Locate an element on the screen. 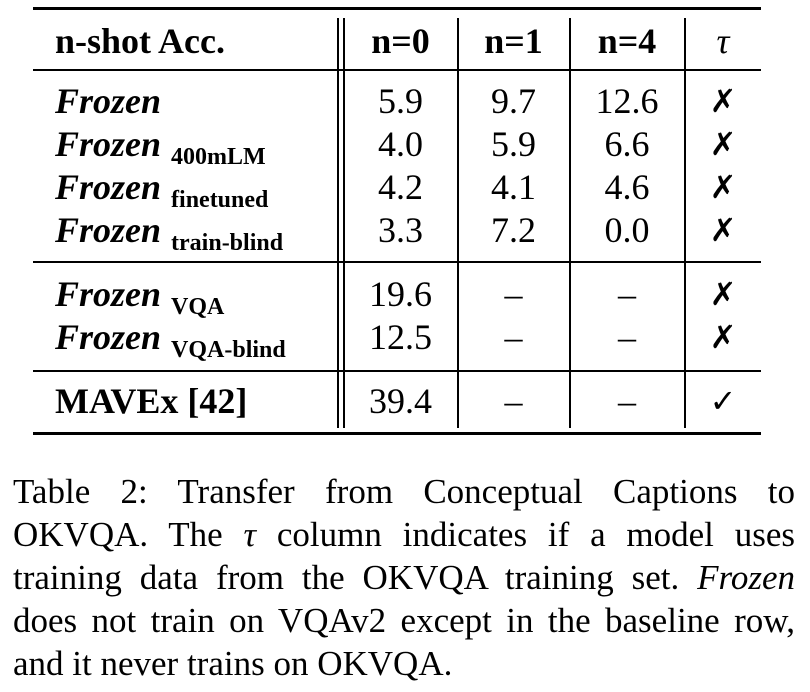 The image size is (810, 692). model-variant: train-blind is located at coordinates (227, 243).